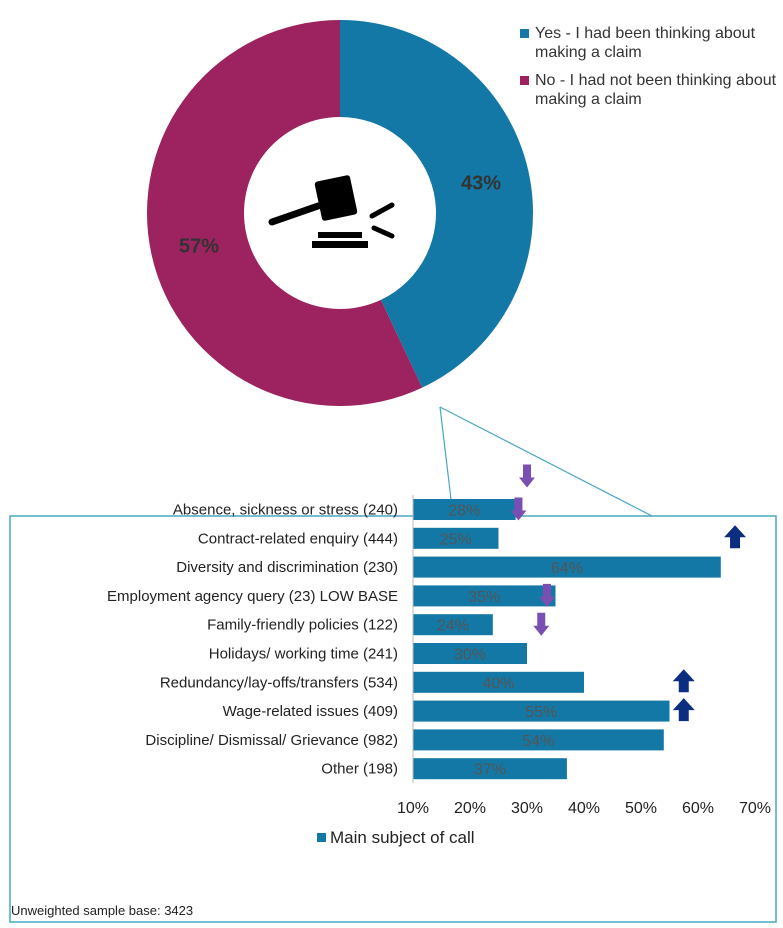 The image size is (783, 928). Describe the element at coordinates (524, 80) in the screenshot. I see `legend-swatch-no` at that location.